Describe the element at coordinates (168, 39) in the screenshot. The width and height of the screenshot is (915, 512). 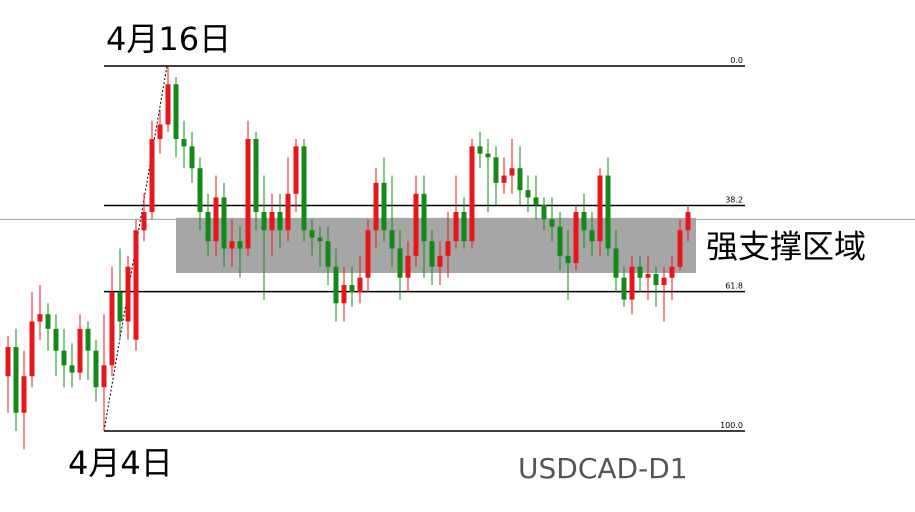
I see `high-date-label: 4月16日` at that location.